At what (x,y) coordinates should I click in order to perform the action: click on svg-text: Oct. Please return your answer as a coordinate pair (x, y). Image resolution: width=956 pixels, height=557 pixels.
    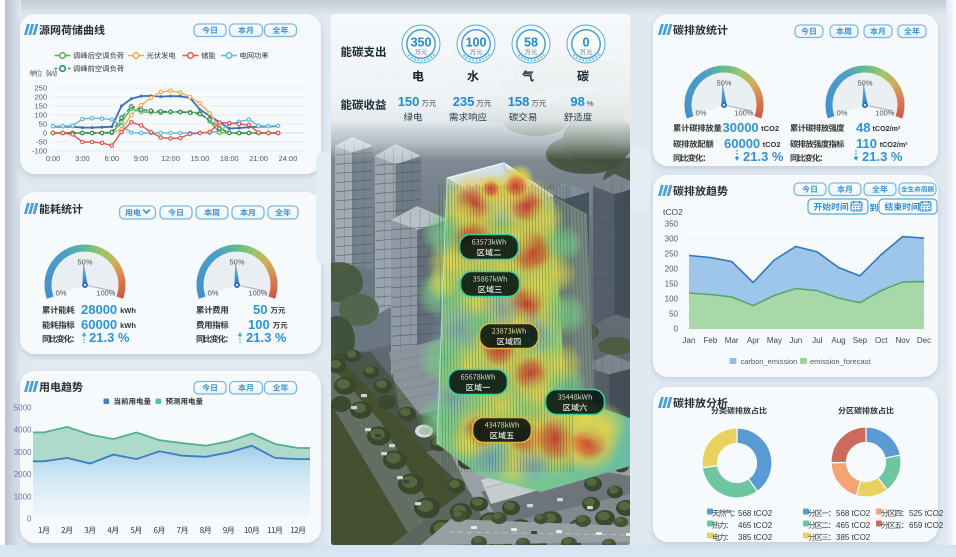
    Looking at the image, I should click on (881, 340).